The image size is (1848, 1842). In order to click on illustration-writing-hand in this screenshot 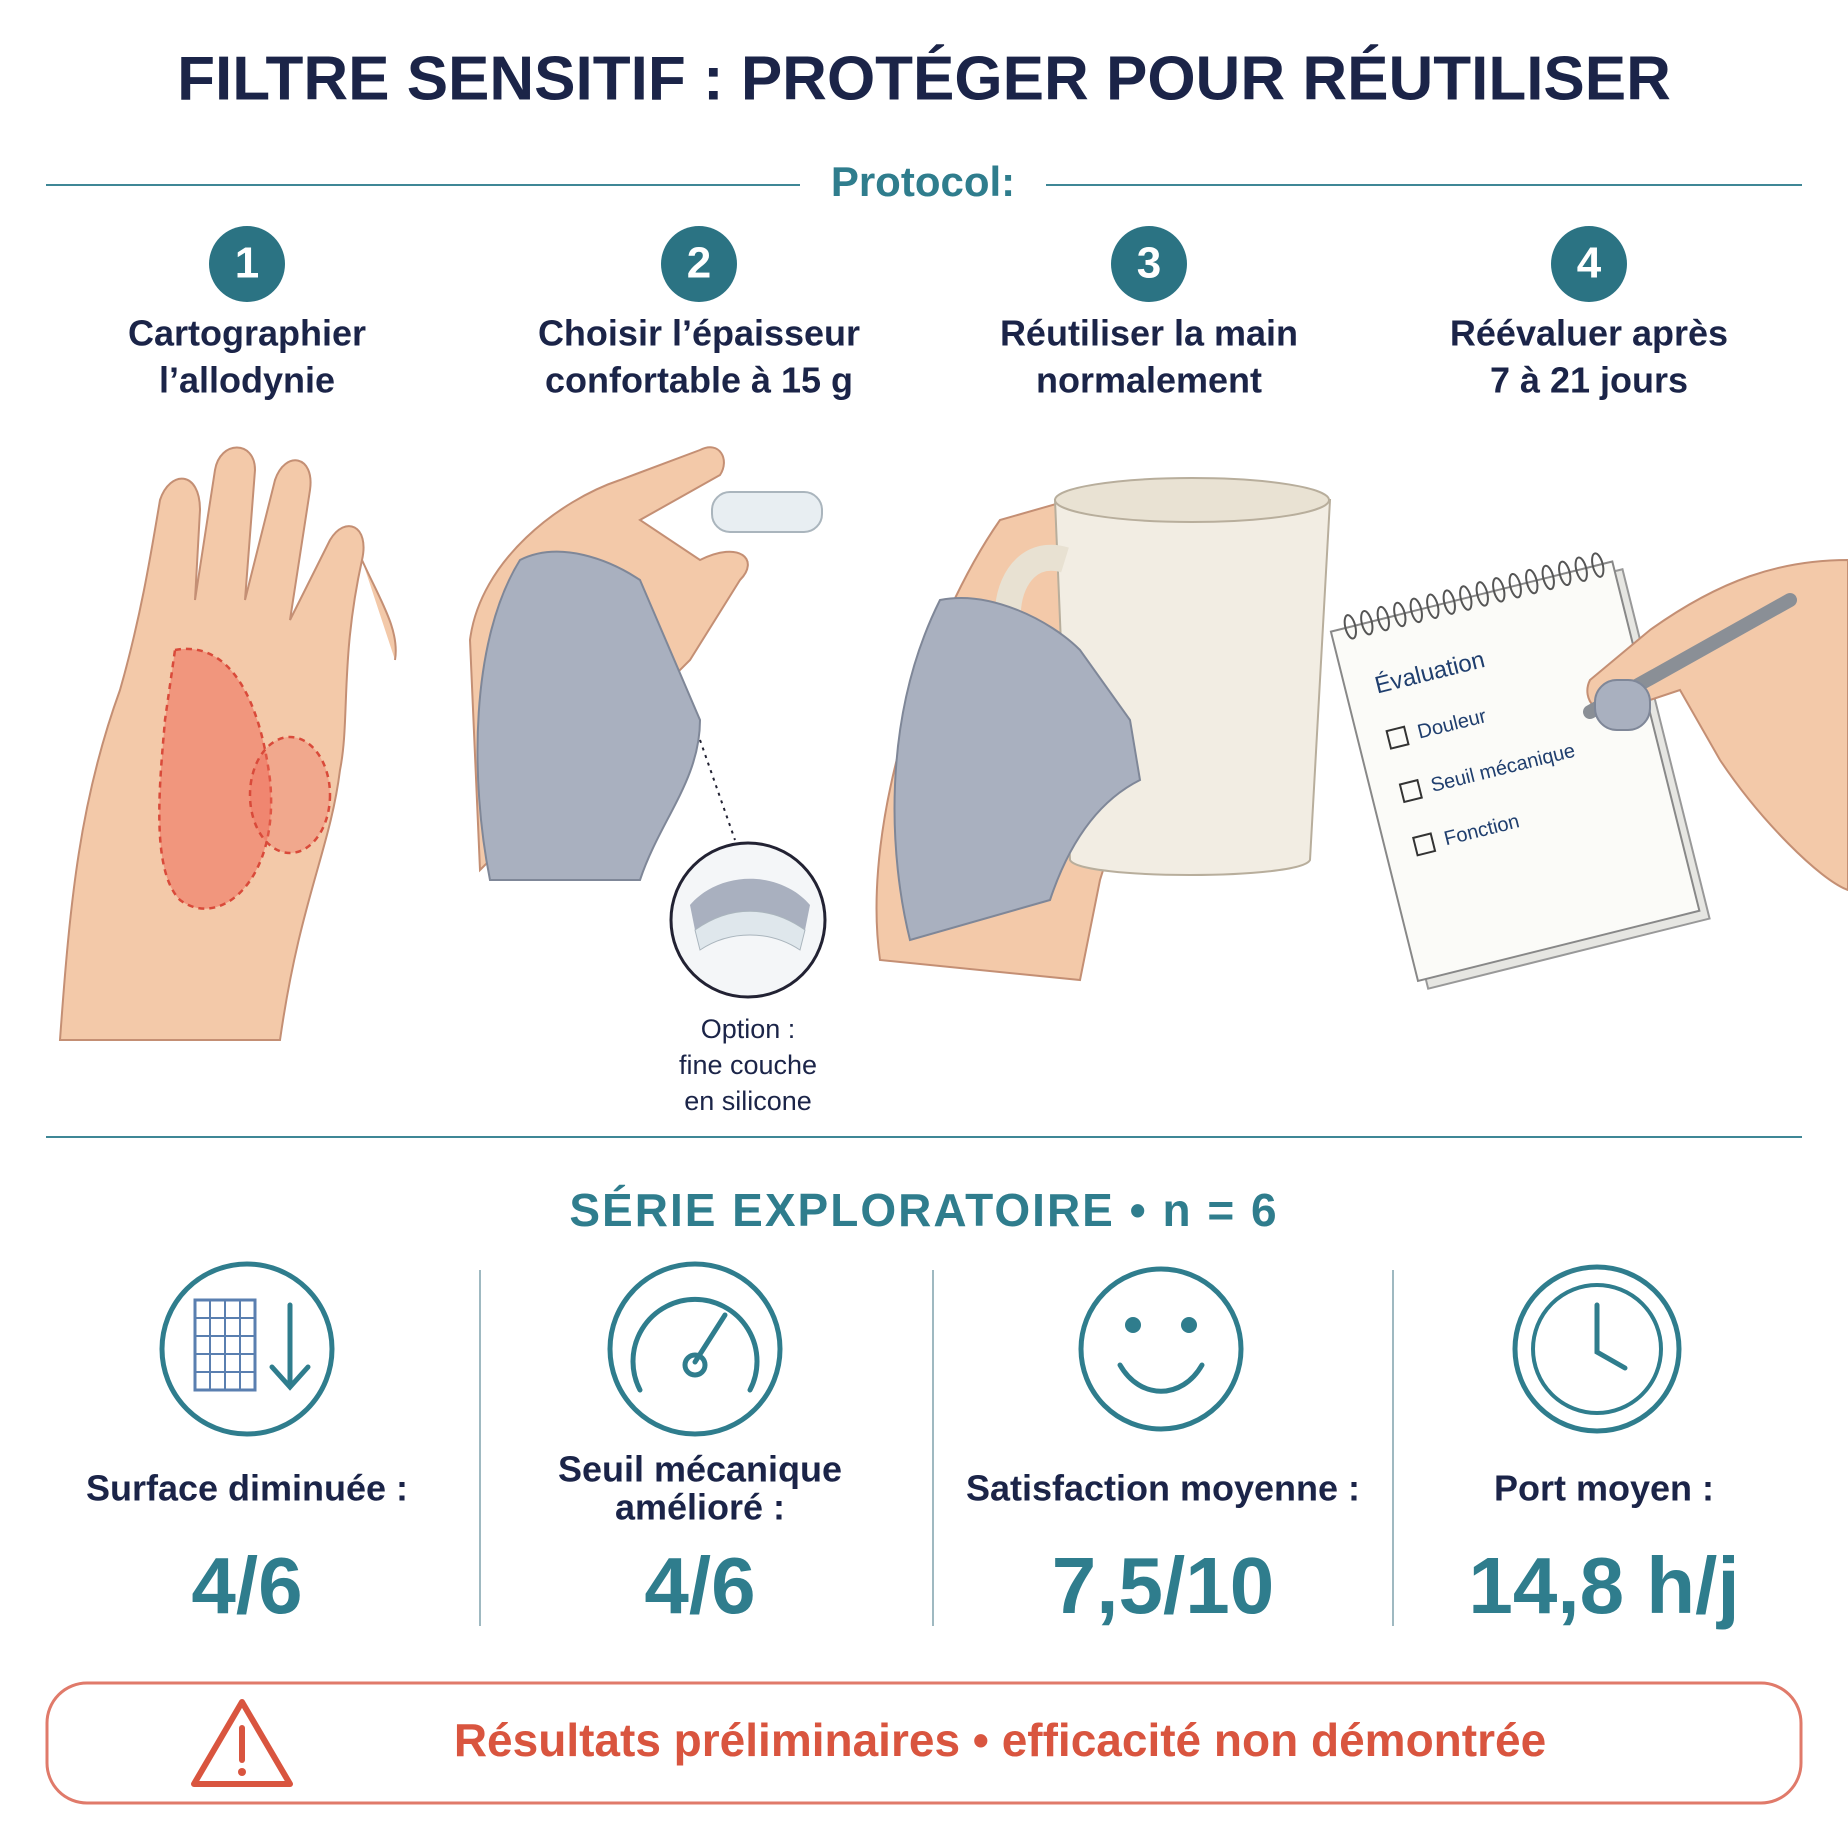, I will do `click(1715, 725)`.